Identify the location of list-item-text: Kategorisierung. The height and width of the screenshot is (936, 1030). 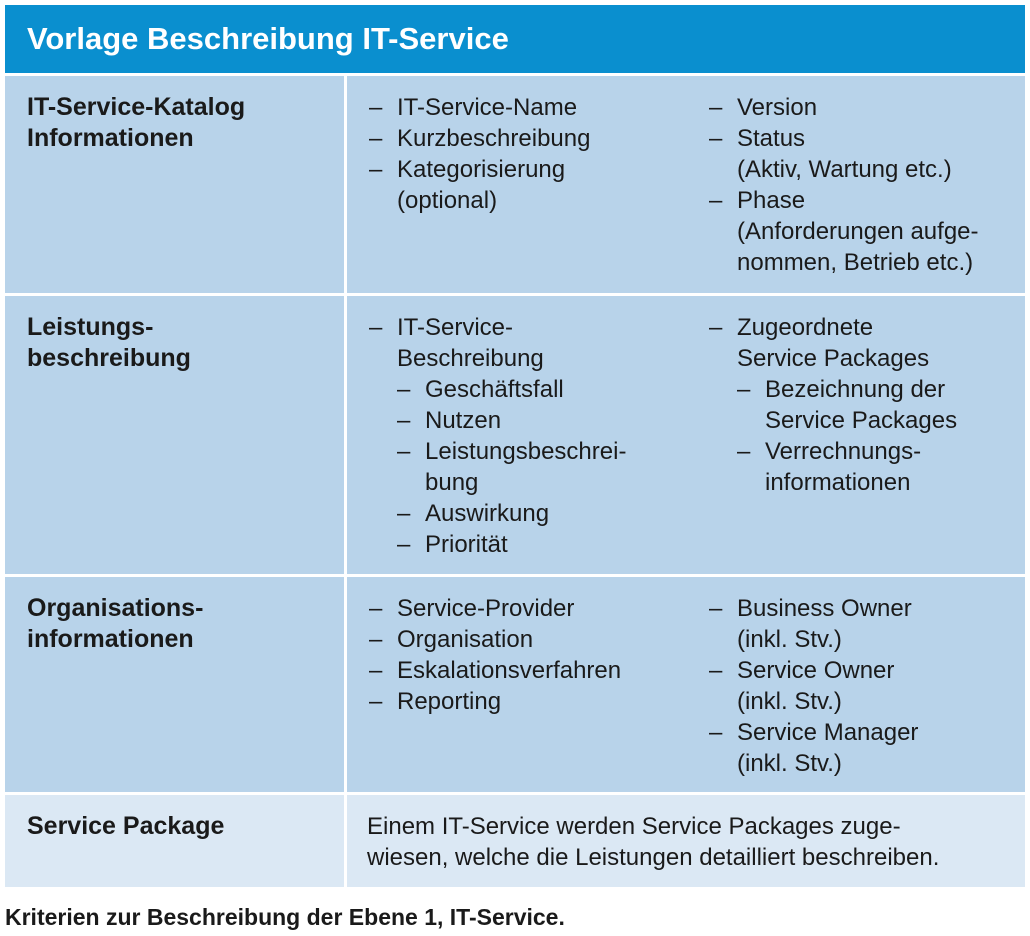
(481, 169).